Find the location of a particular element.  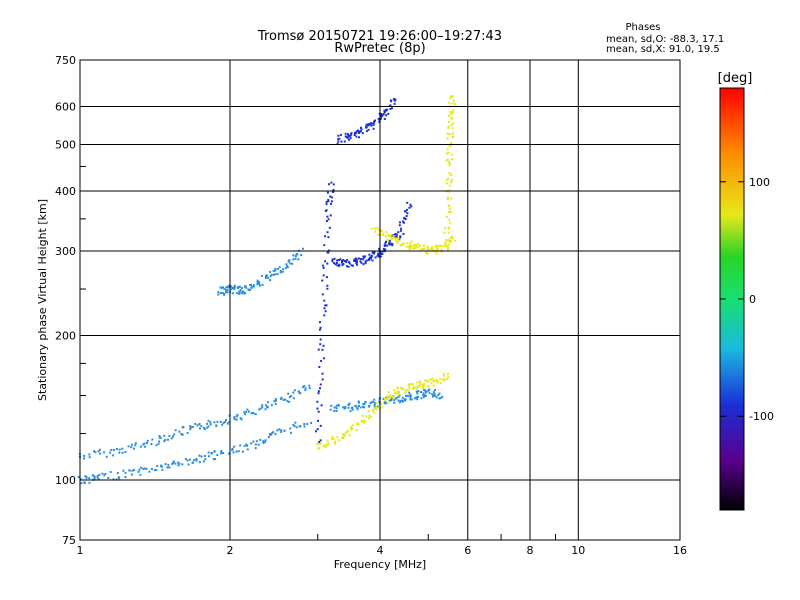

trace-low-f-lower is located at coordinates (195, 453).